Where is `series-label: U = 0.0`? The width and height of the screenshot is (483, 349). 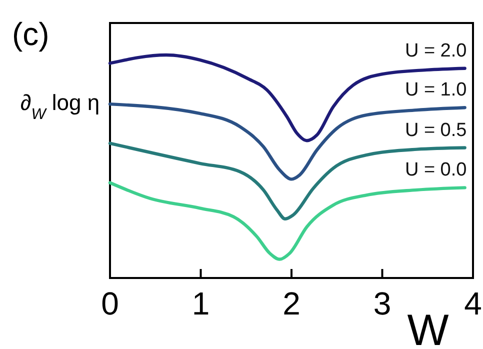
series-label: U = 0.0 is located at coordinates (435, 170).